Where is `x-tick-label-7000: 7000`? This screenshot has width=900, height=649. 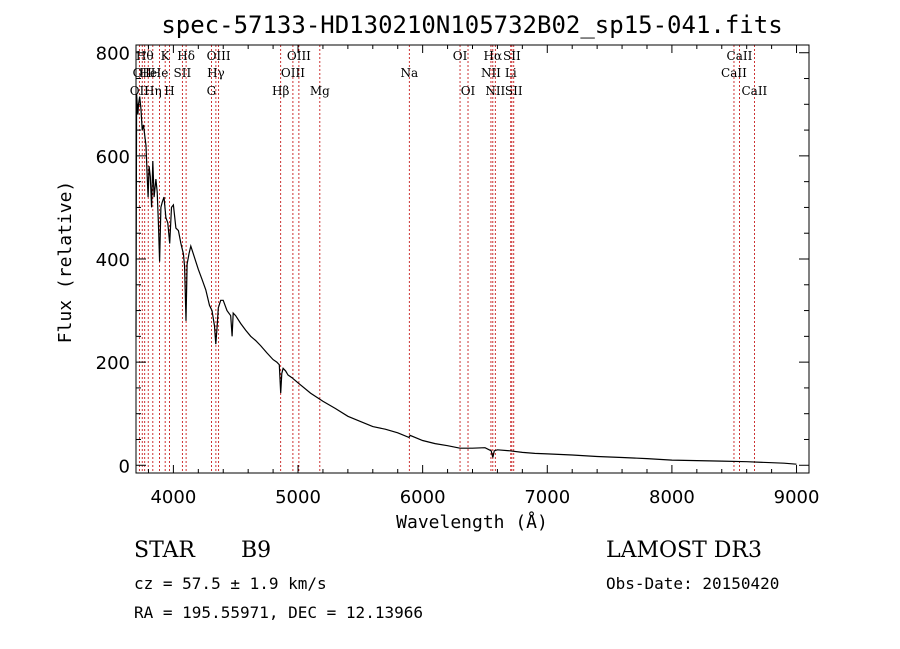
x-tick-label-7000: 7000 is located at coordinates (547, 497).